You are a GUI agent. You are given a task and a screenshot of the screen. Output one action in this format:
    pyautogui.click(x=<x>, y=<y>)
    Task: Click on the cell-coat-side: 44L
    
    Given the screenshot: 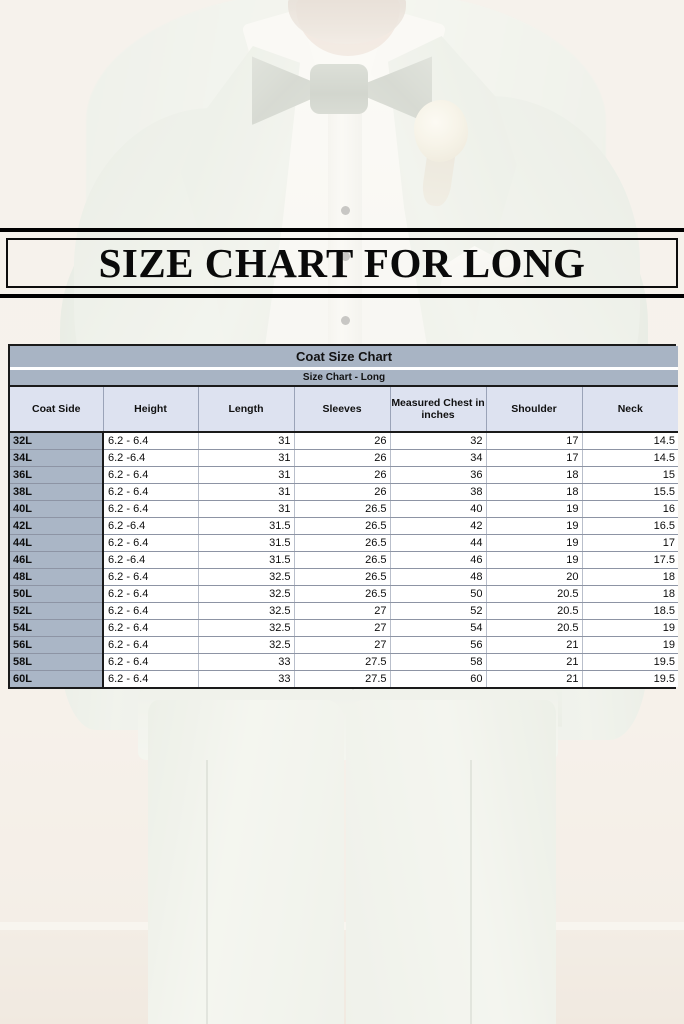 What is the action you would take?
    pyautogui.click(x=57, y=543)
    